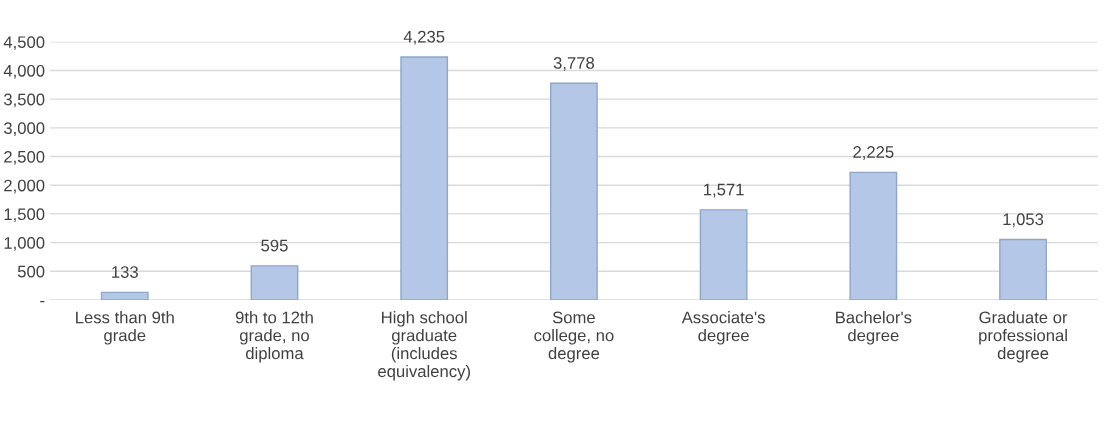 The width and height of the screenshot is (1109, 431). Describe the element at coordinates (31, 271) in the screenshot. I see `y-tick-label: 500` at that location.